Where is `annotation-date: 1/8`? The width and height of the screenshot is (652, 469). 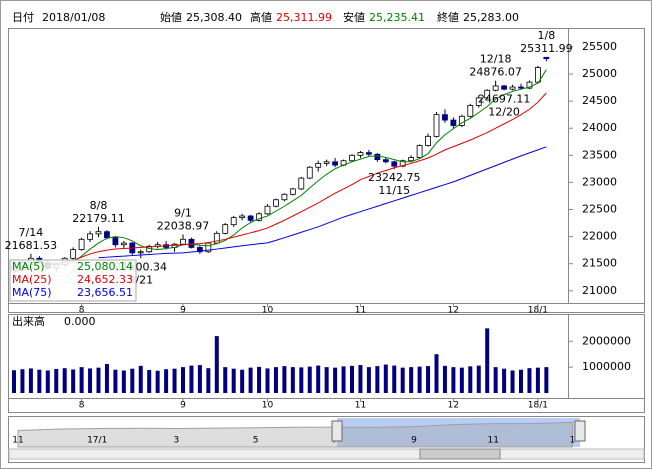
annotation-date: 1/8 is located at coordinates (546, 35).